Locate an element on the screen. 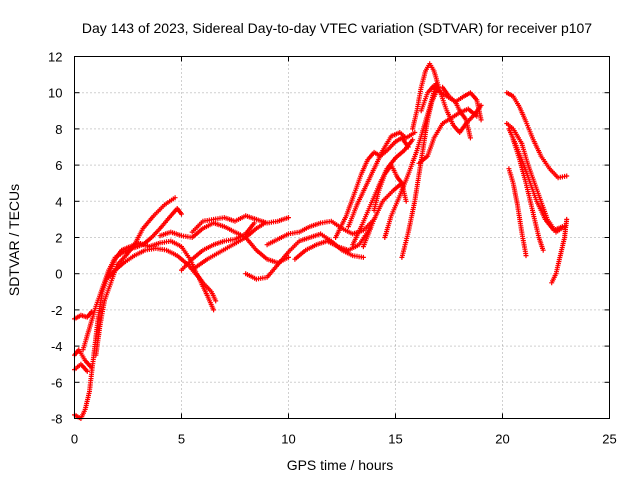 This screenshot has height=480, width=640. x-tick-label: 20 is located at coordinates (502, 439).